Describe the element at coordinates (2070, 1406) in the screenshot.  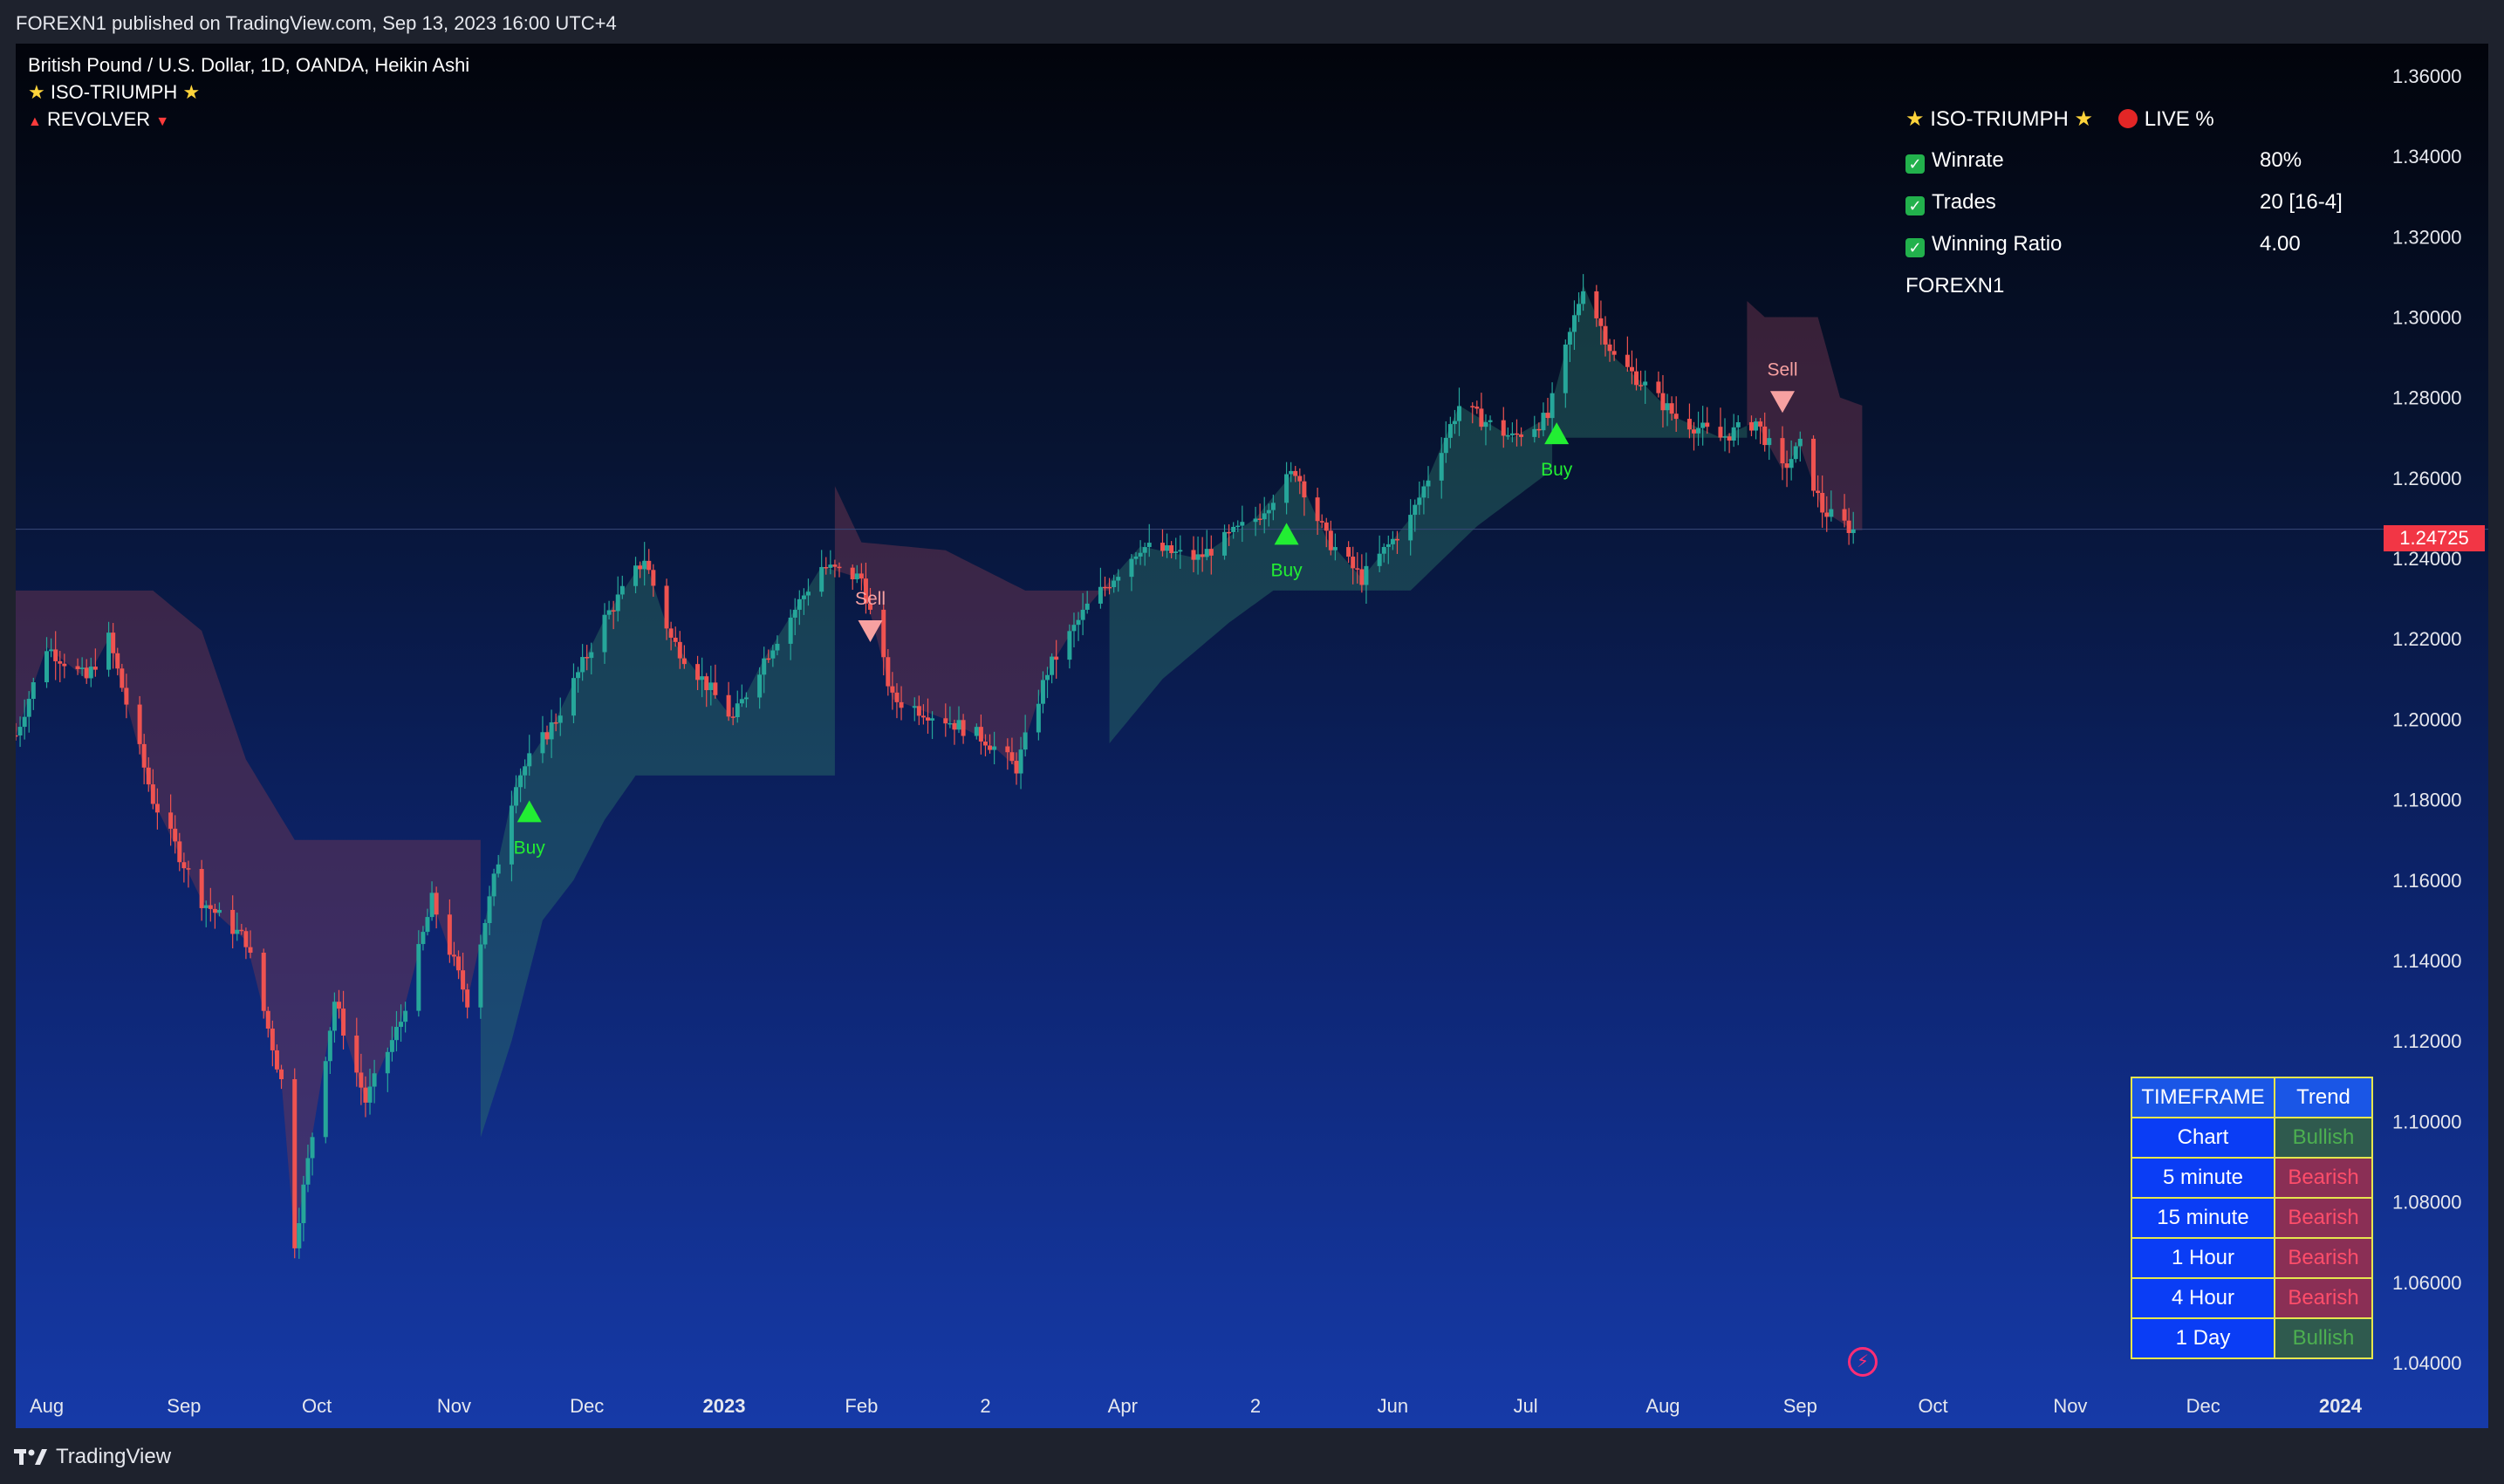
I see `x-tick-label: Nov` at that location.